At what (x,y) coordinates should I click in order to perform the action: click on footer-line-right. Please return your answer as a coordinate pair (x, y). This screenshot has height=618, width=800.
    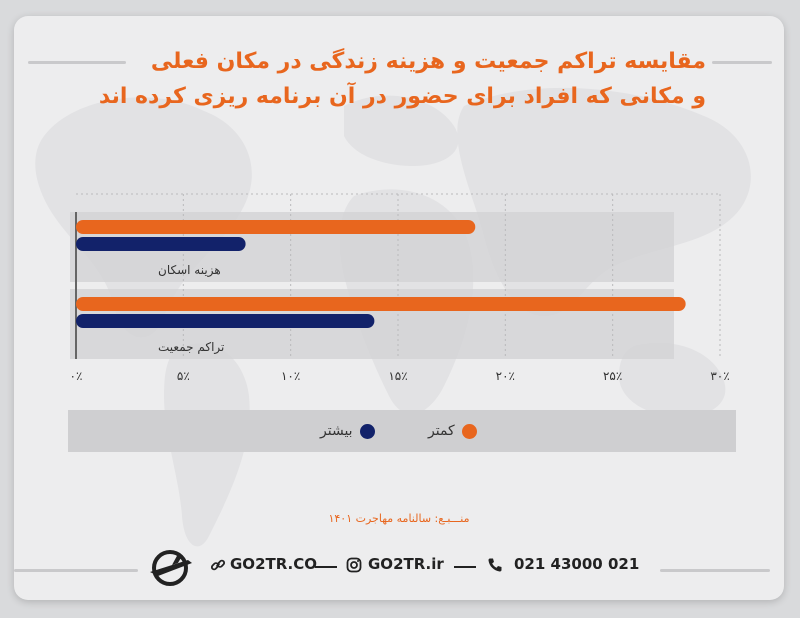
    Looking at the image, I should click on (715, 570).